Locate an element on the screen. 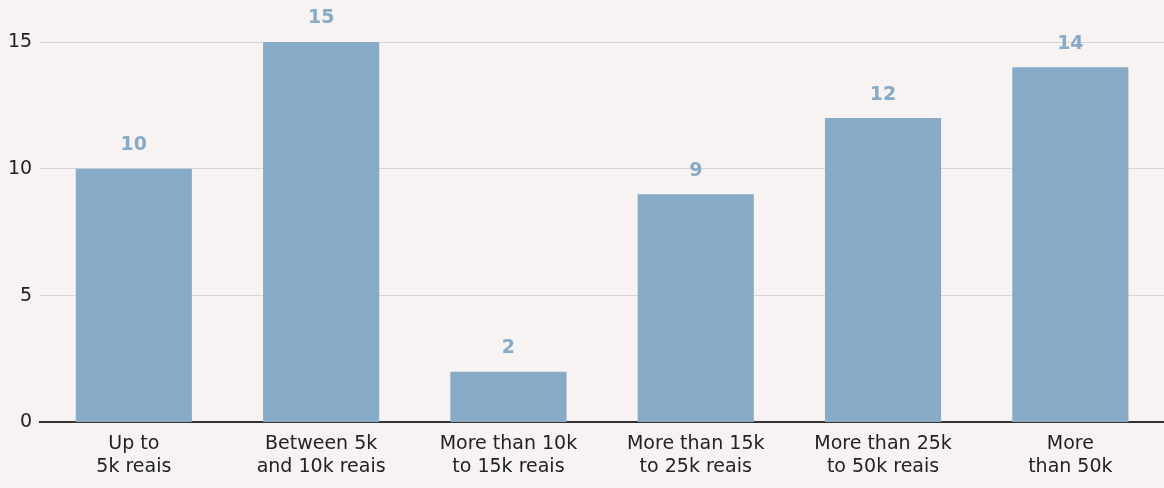  x-tick-label: Between 5k and 10k reais is located at coordinates (321, 453).